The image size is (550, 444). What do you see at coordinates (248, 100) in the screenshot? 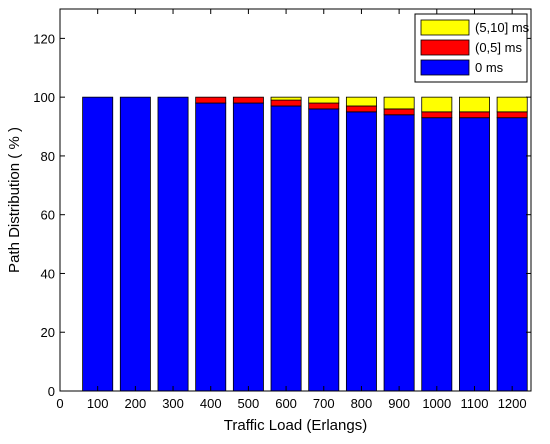
I see `bar-segment-500-s1` at bounding box center [248, 100].